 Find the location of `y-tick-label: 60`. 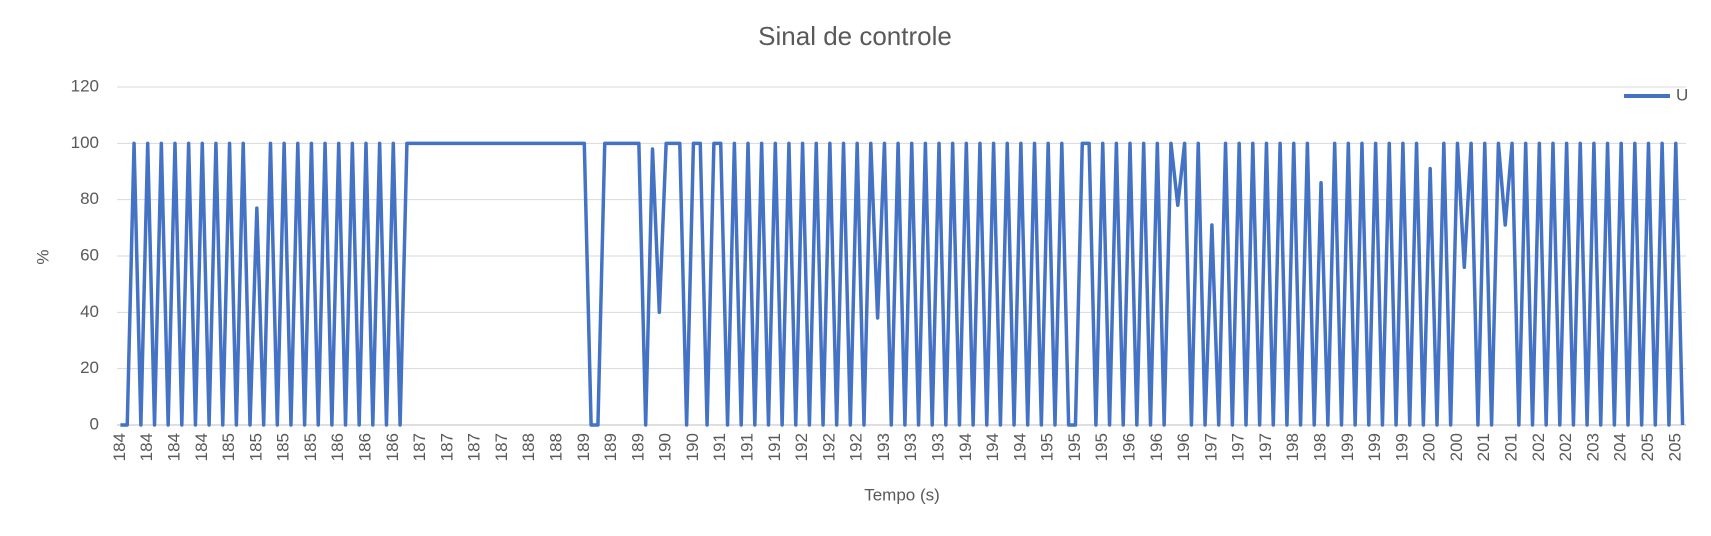

y-tick-label: 60 is located at coordinates (89, 254).